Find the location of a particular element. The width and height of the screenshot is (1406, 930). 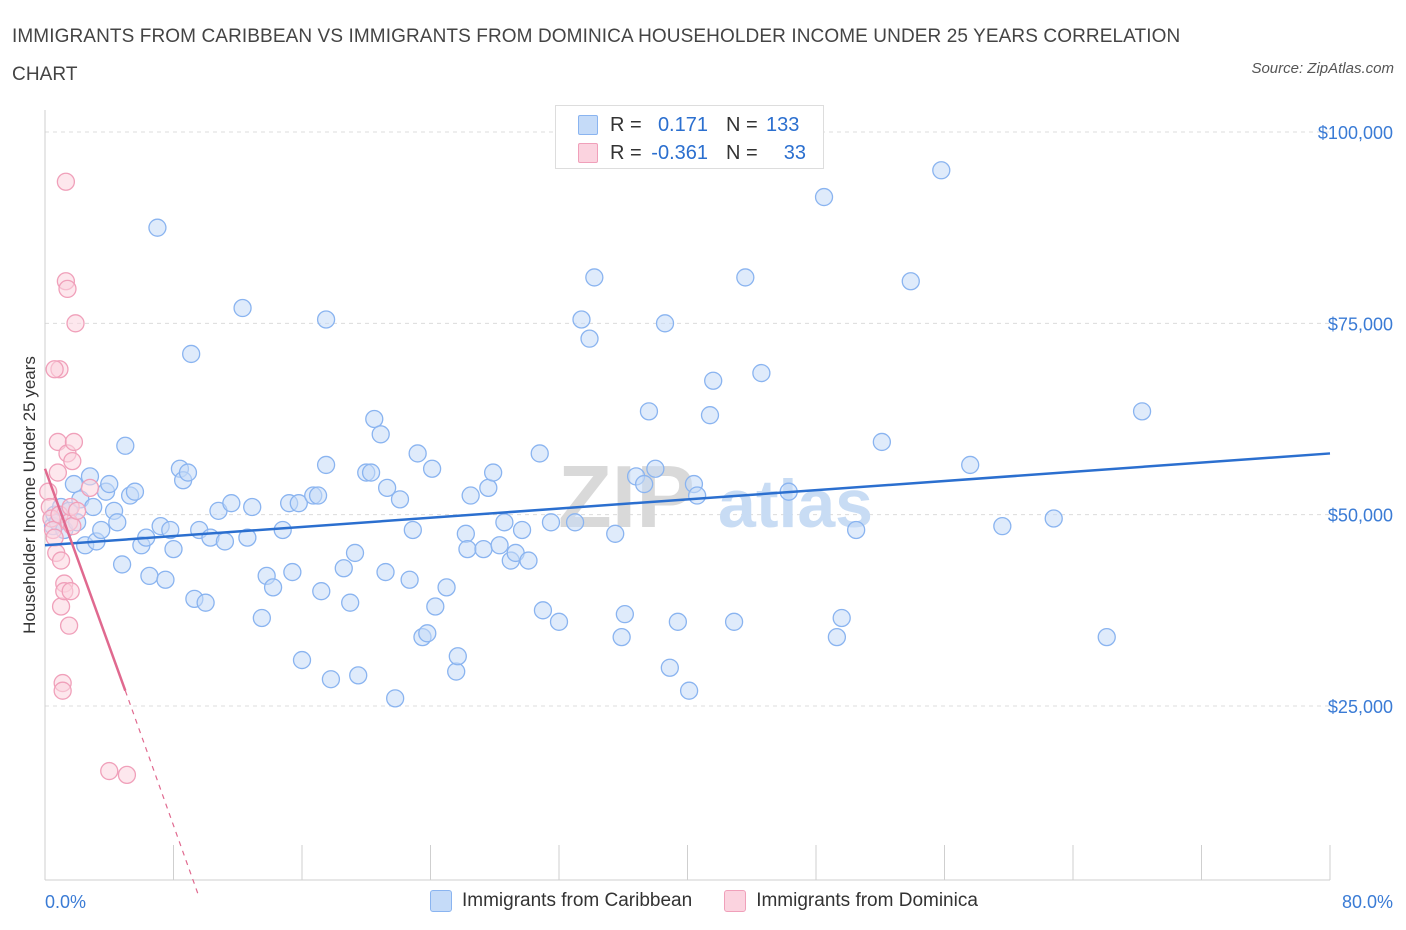

series-label-caribbean: Immigrants from Caribbean is located at coordinates (577, 900).